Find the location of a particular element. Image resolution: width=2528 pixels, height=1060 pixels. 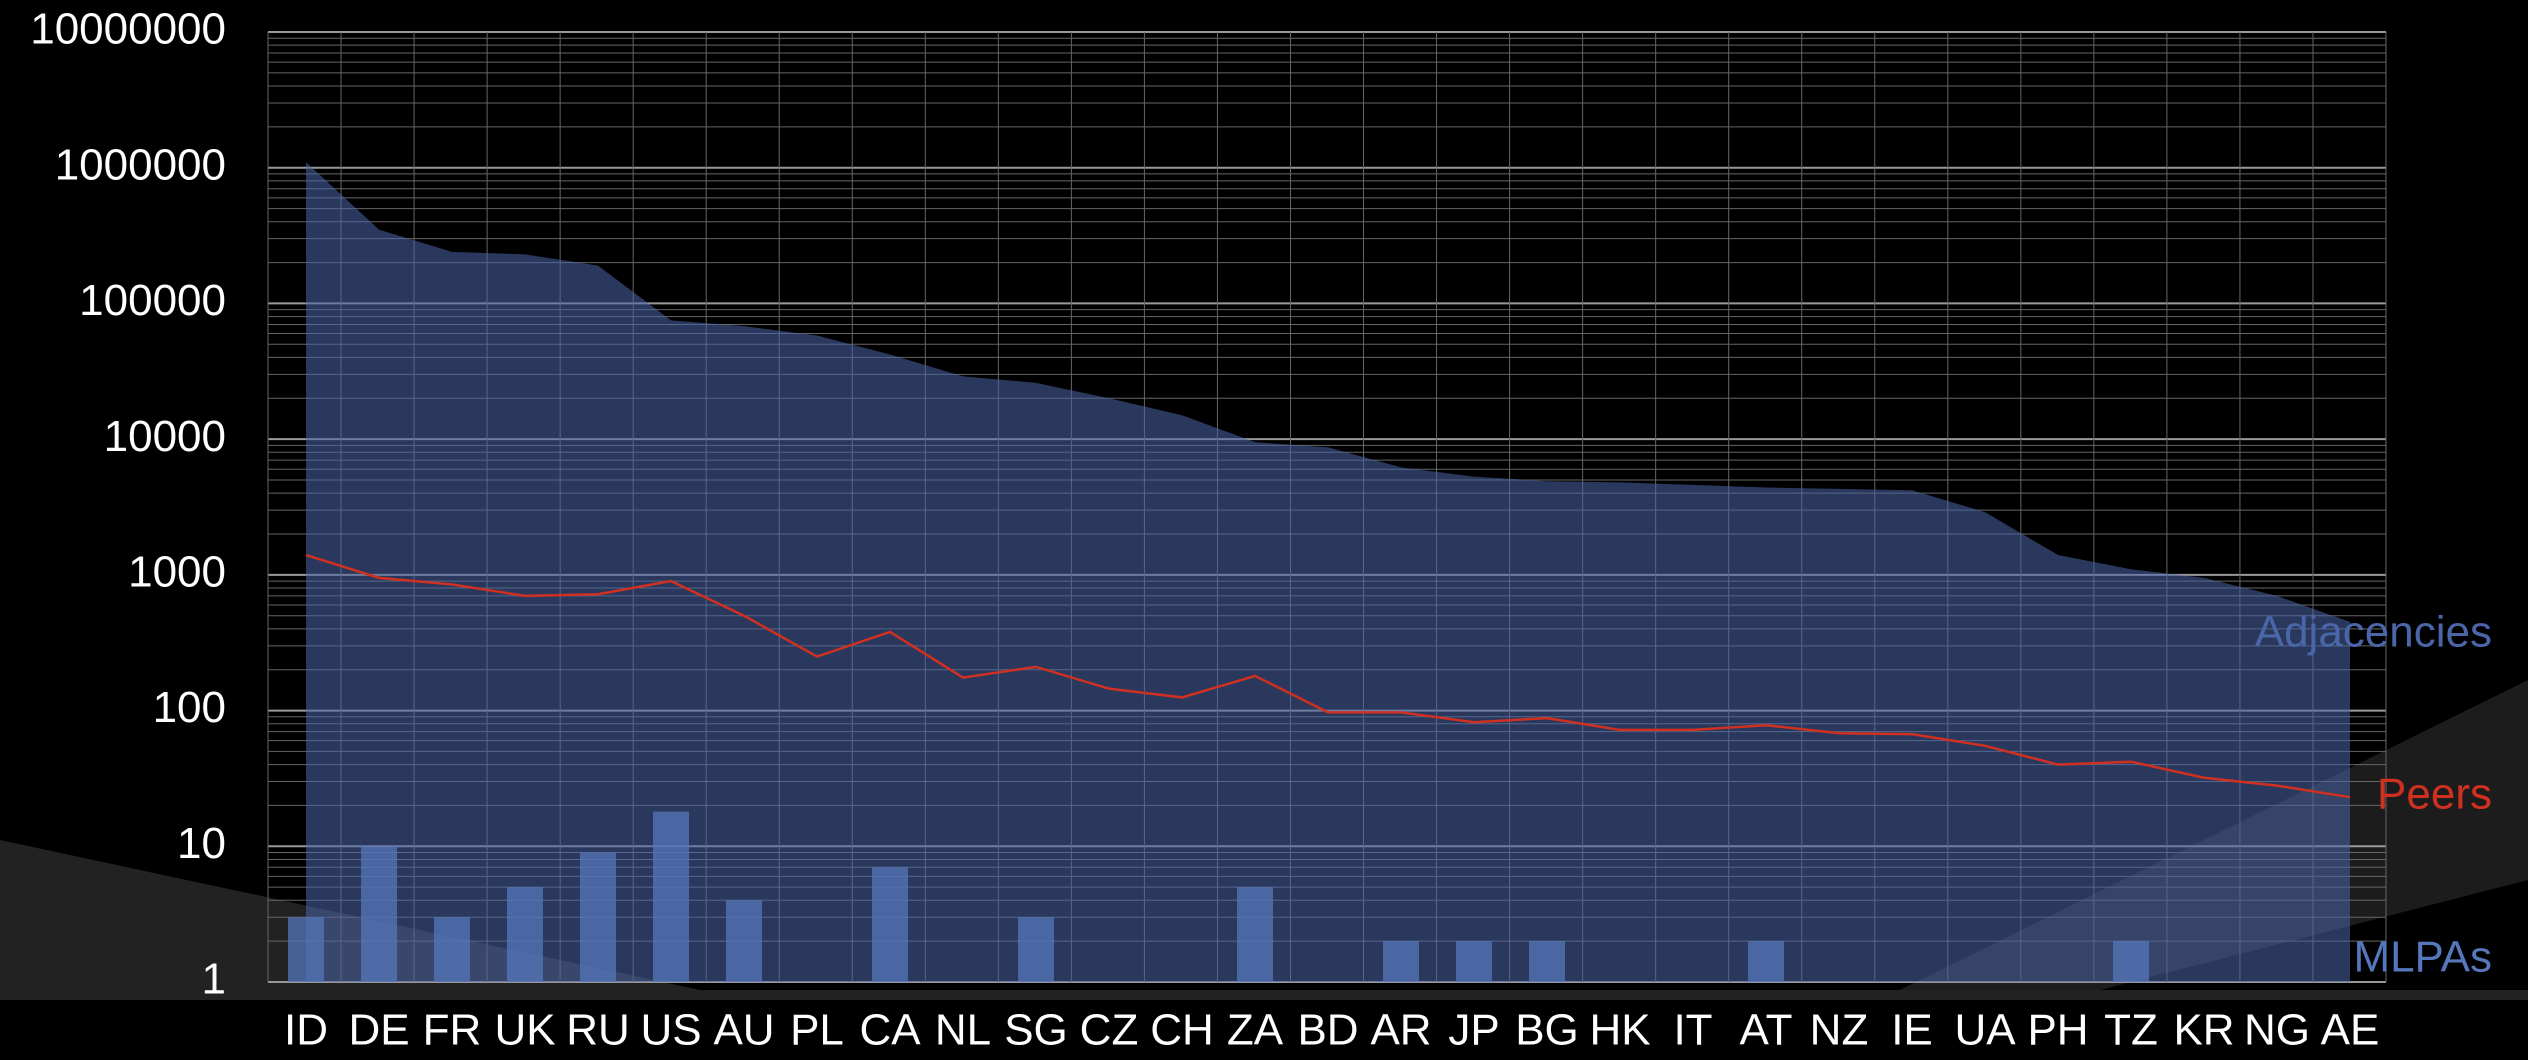

x-tick-label: FR is located at coordinates (452, 1030).